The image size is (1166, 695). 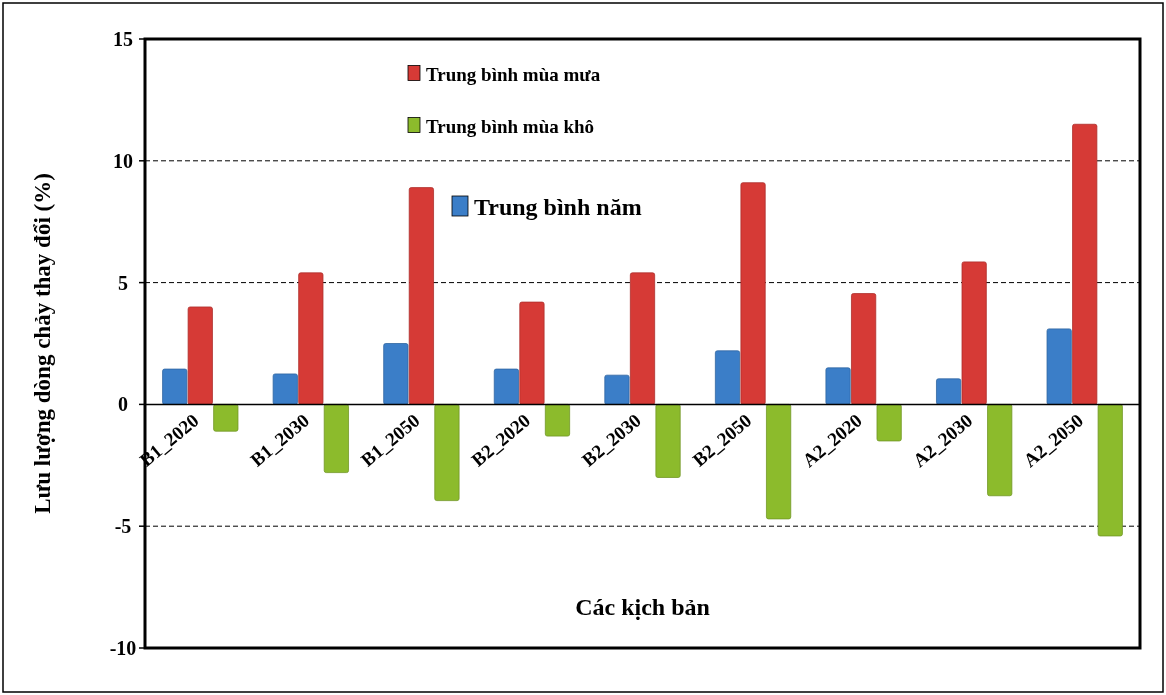 What do you see at coordinates (510, 126) in the screenshot?
I see `legend-label: Trung bình mùa khô` at bounding box center [510, 126].